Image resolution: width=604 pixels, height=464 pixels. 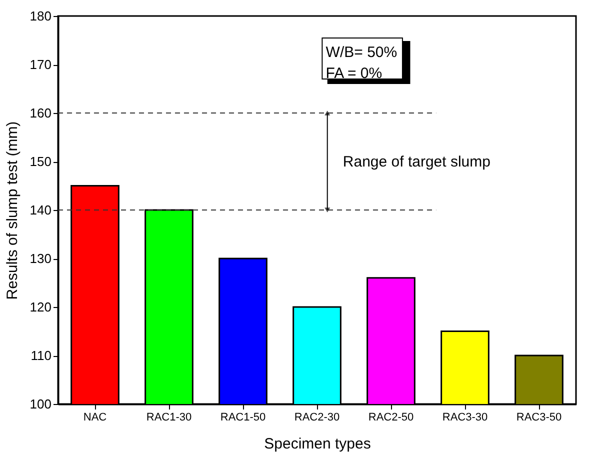 I want to click on y-tick-label: 150, so click(x=41, y=161).